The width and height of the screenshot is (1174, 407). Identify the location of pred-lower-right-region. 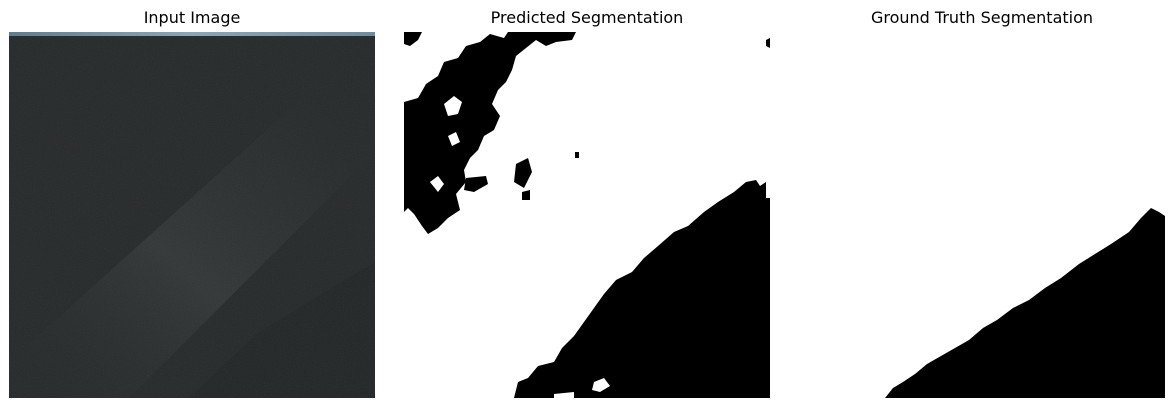
(642, 289).